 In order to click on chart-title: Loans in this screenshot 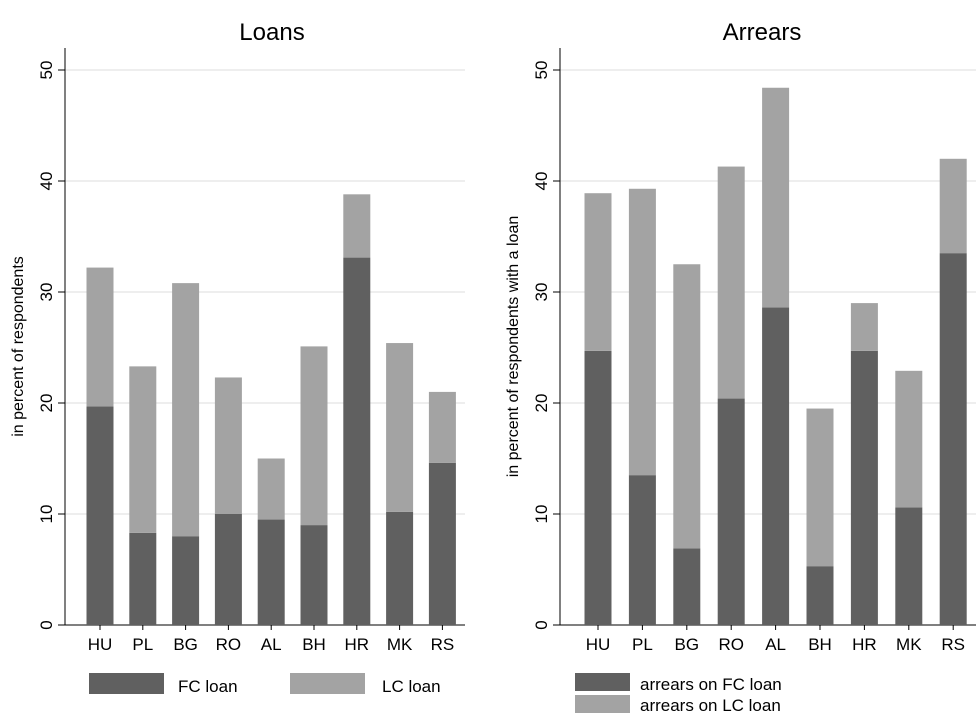, I will do `click(271, 32)`.